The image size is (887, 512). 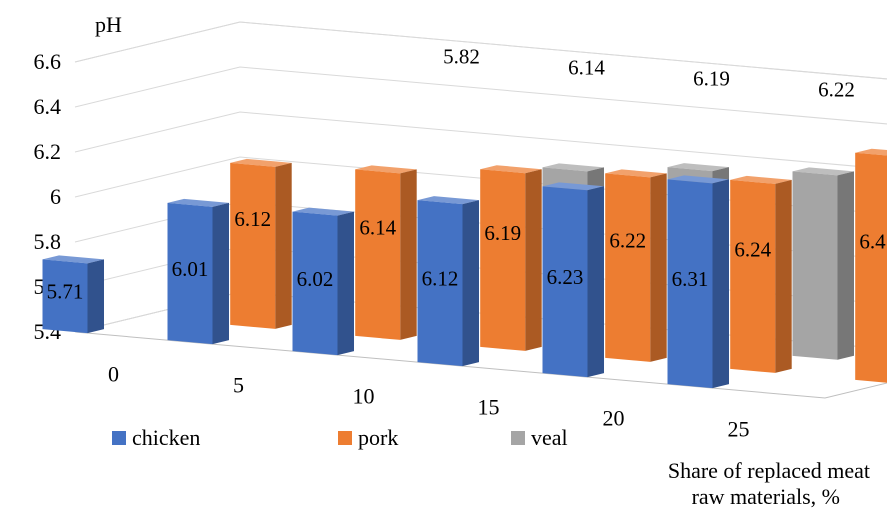 I want to click on legend-item-veal: veal, so click(x=539, y=437).